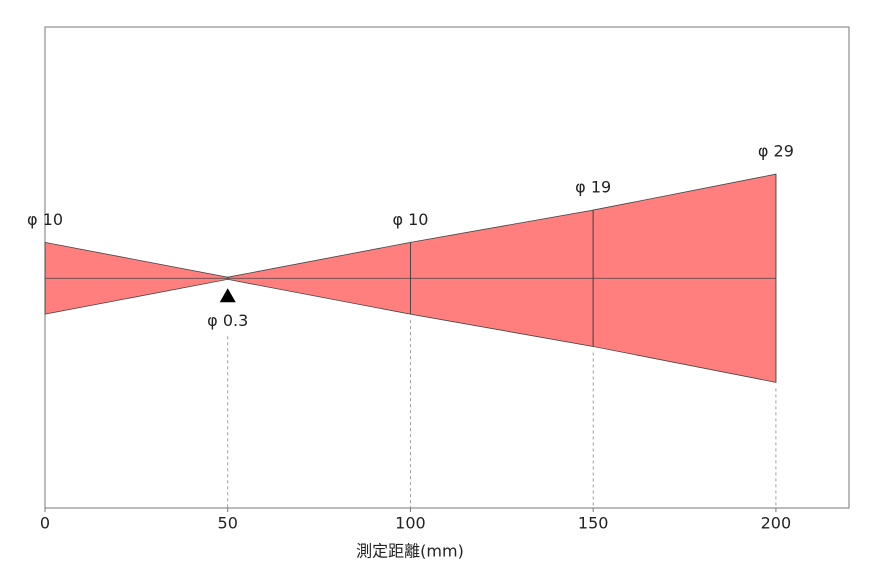 This screenshot has height=574, width=877. What do you see at coordinates (410, 551) in the screenshot?
I see `x-axis-label: 測定距離(mm)` at bounding box center [410, 551].